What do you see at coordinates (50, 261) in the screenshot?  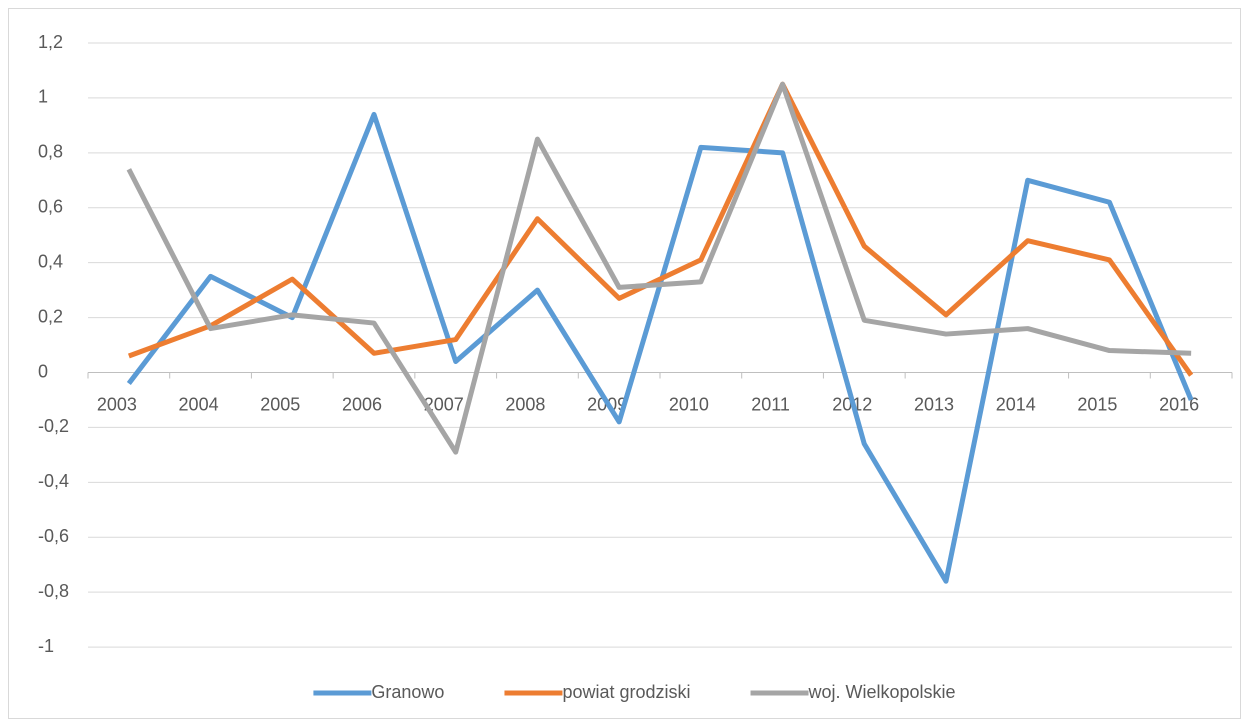 I see `y-tick-label: 0,4` at bounding box center [50, 261].